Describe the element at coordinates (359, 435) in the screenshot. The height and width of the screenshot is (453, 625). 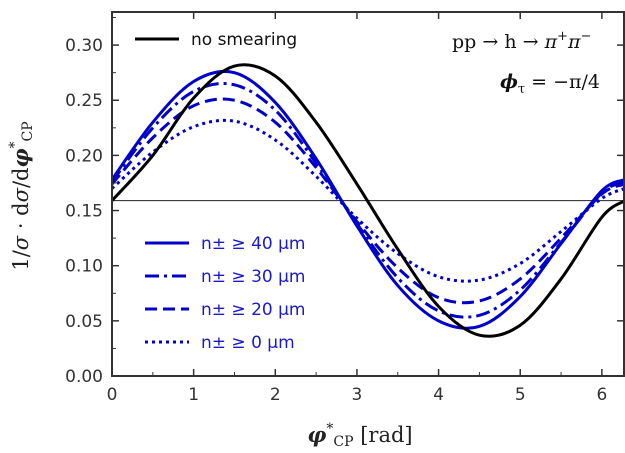
I see `x-axis-label: φ*CP [rad]` at that location.